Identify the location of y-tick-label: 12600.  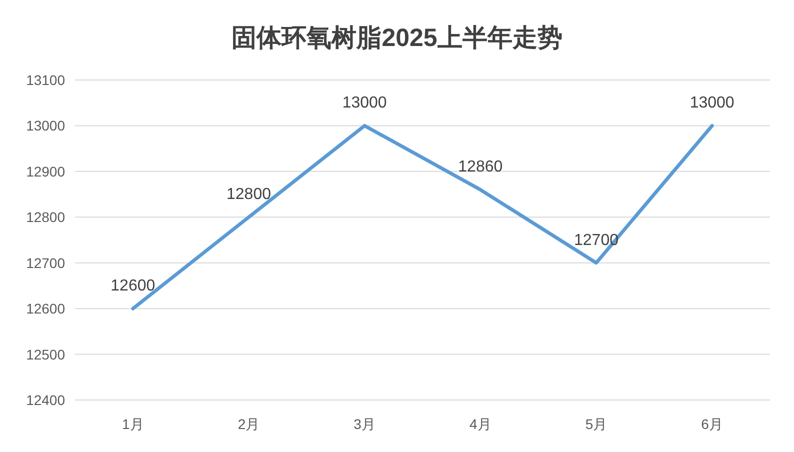
(46, 308).